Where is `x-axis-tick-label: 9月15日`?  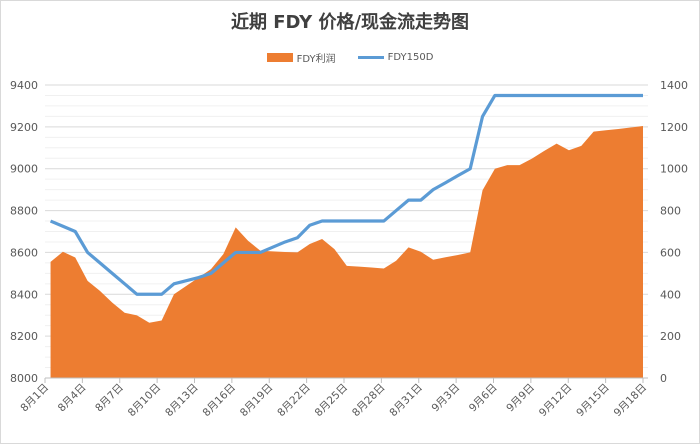 x-axis-tick-label: 9月15日 is located at coordinates (593, 401).